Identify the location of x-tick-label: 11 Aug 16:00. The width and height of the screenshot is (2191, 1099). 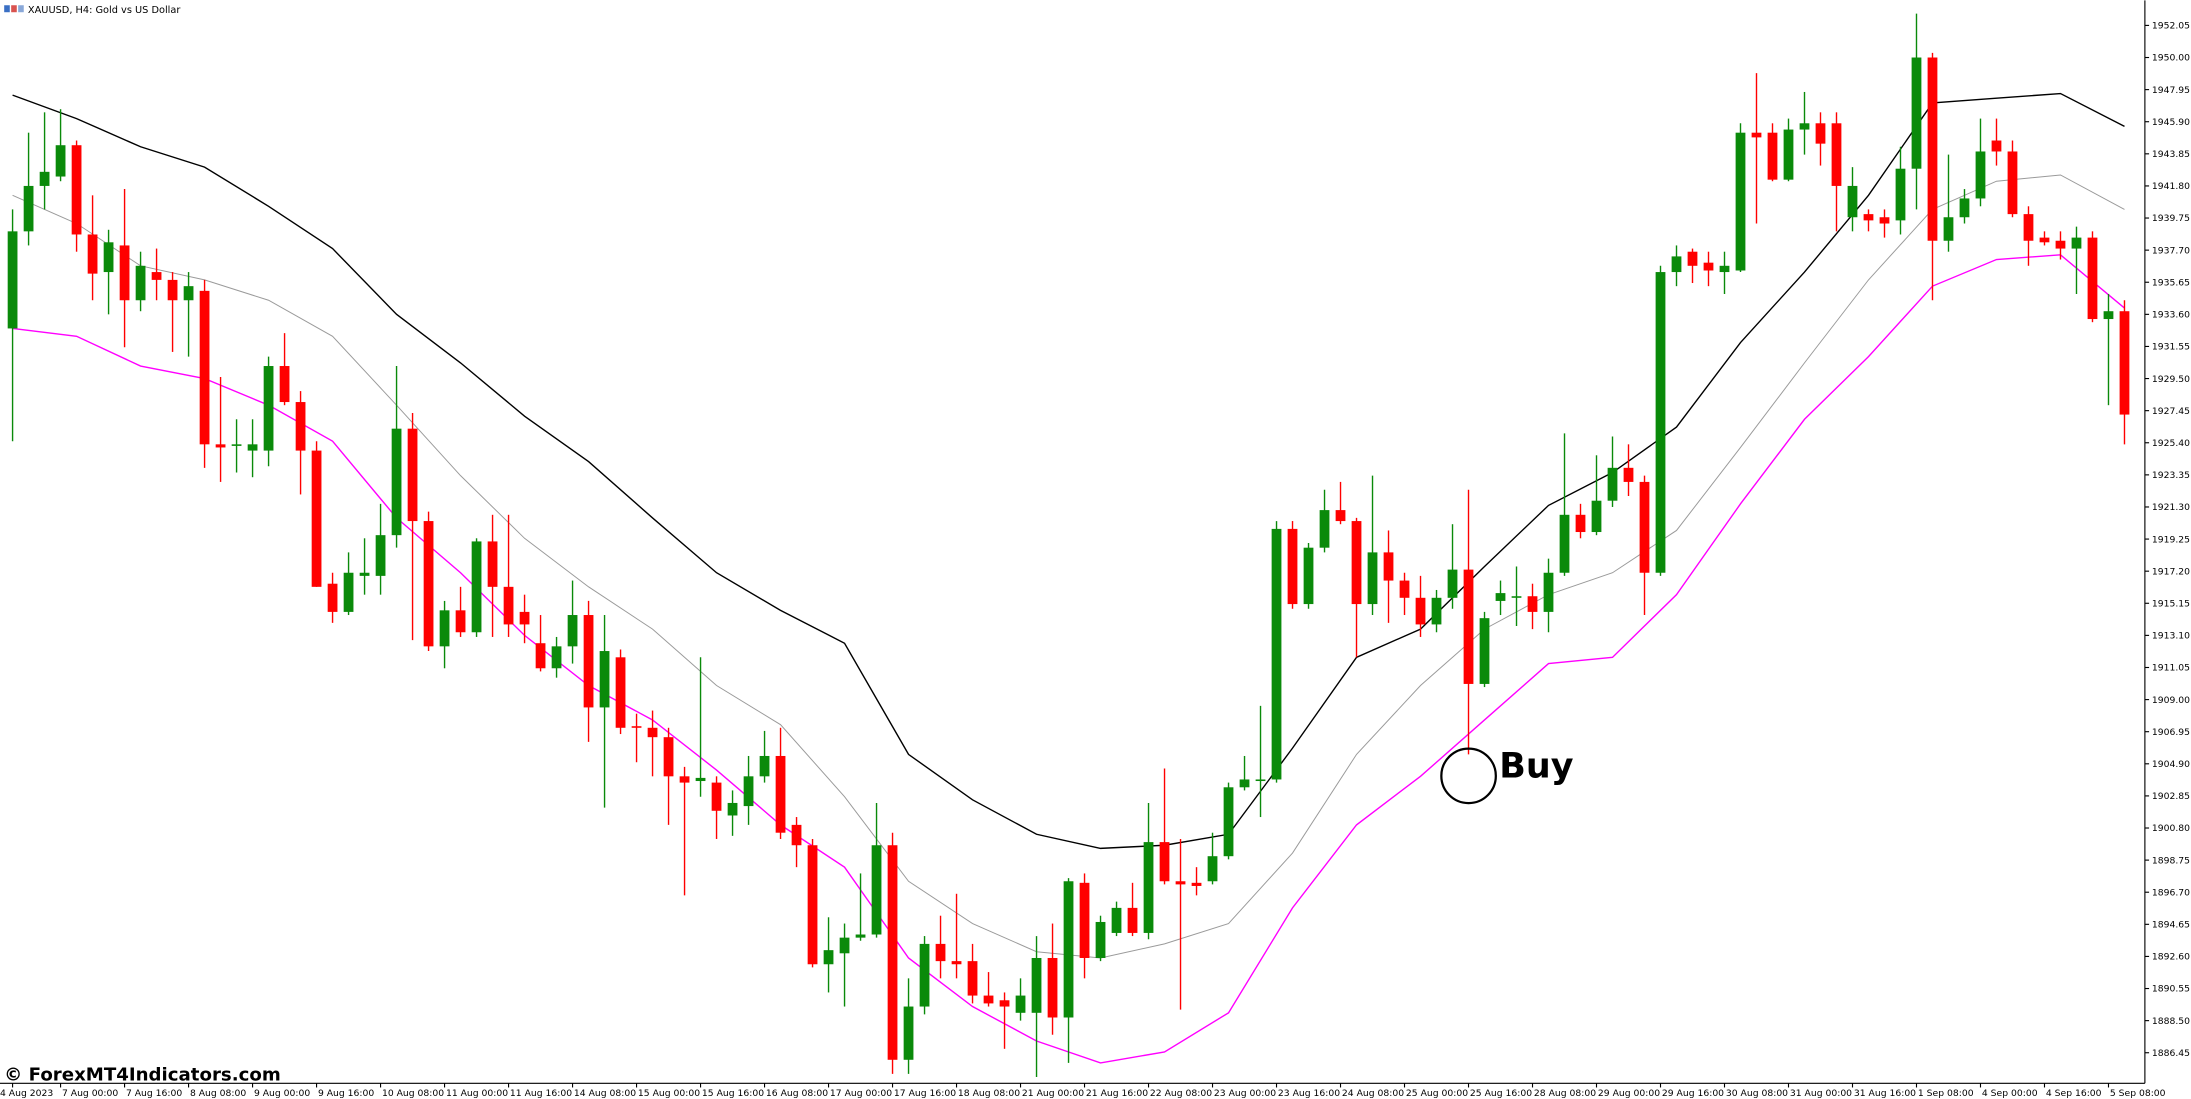
(541, 1093).